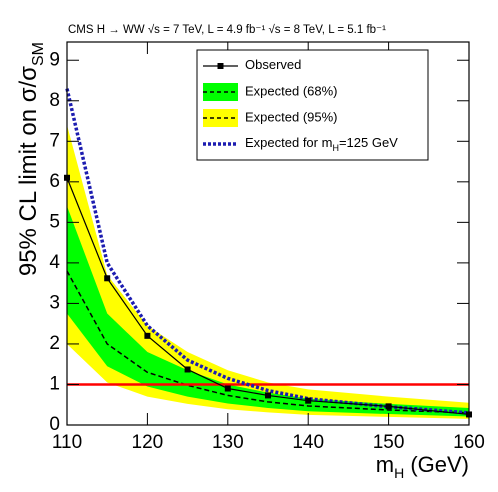 The width and height of the screenshot is (498, 492). What do you see at coordinates (28, 171) in the screenshot?
I see `text-part: 95% CL limit on σ/σ` at bounding box center [28, 171].